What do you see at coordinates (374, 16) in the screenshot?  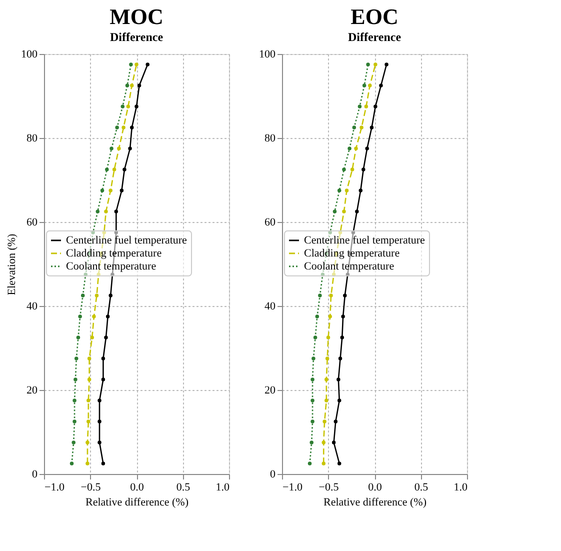 I see `chart-title: EOC` at bounding box center [374, 16].